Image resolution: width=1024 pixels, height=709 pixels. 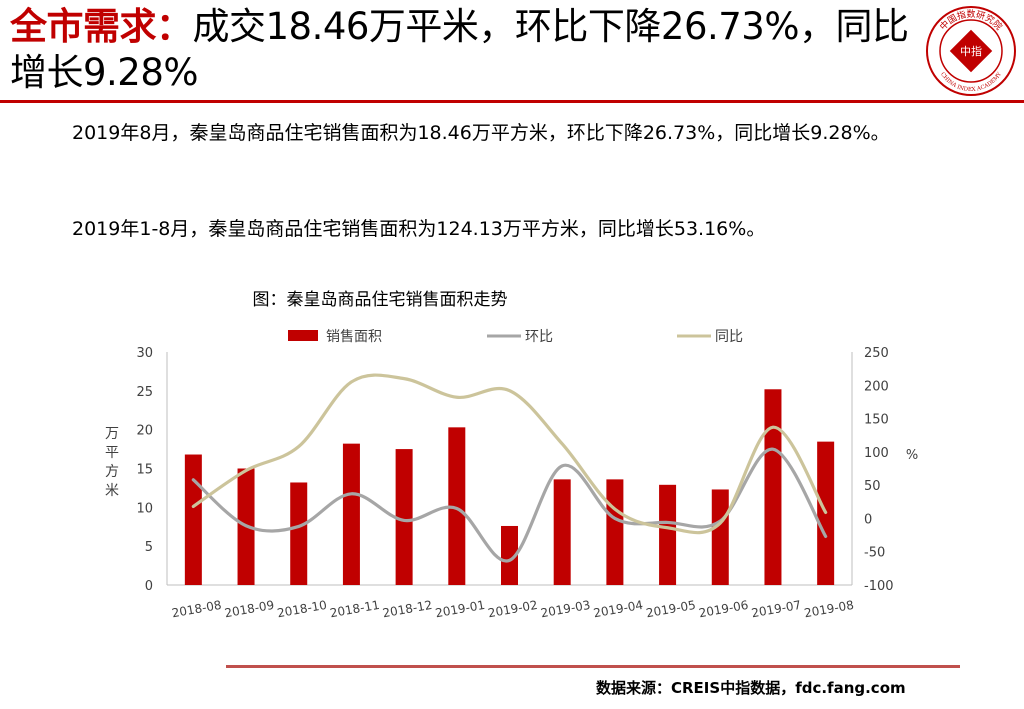 What do you see at coordinates (729, 337) in the screenshot?
I see `legend-label: 同比` at bounding box center [729, 337].